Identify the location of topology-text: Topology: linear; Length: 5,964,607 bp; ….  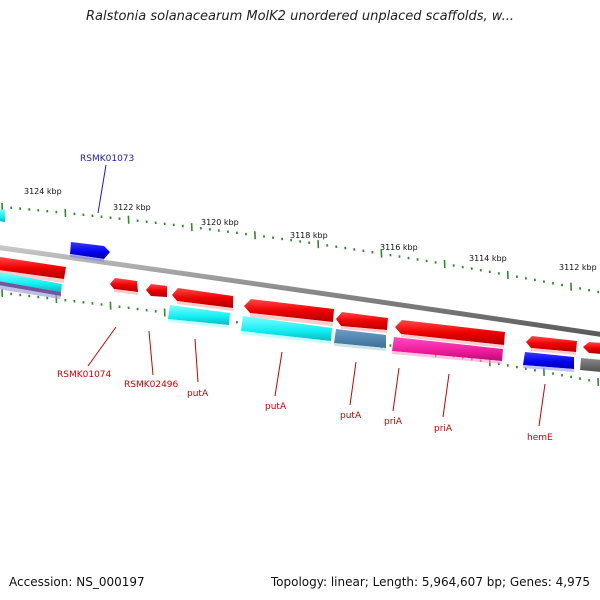
(430, 582).